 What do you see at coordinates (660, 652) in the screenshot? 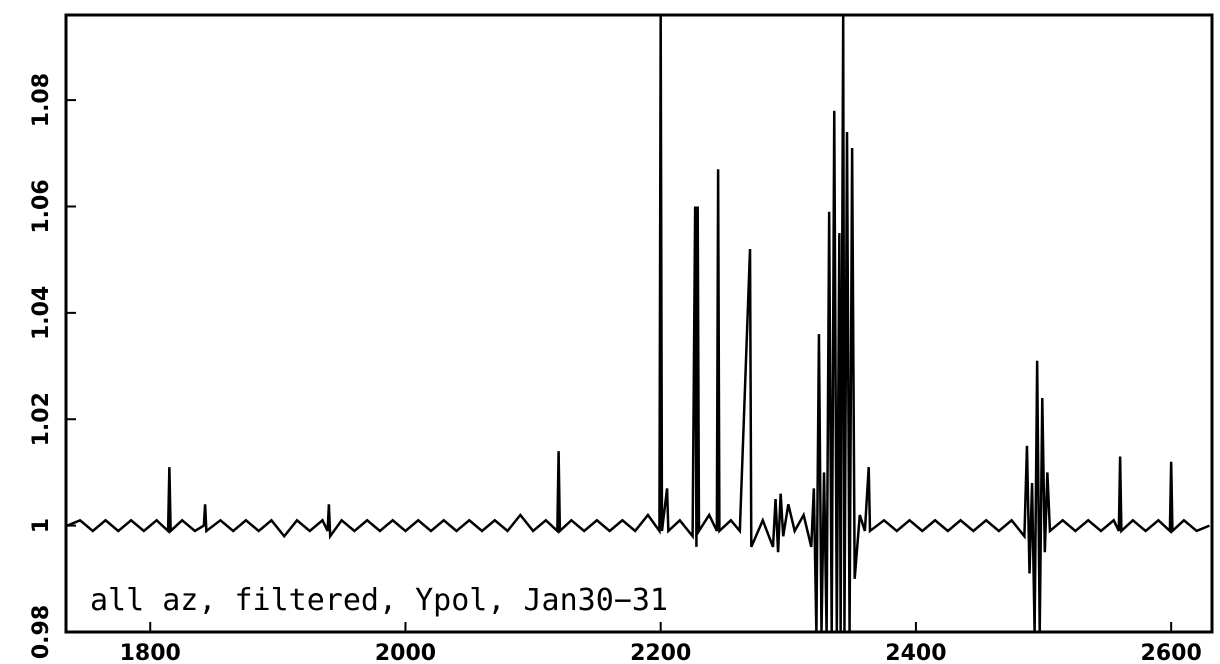
I see `x-tick-label: 2200` at bounding box center [660, 652].